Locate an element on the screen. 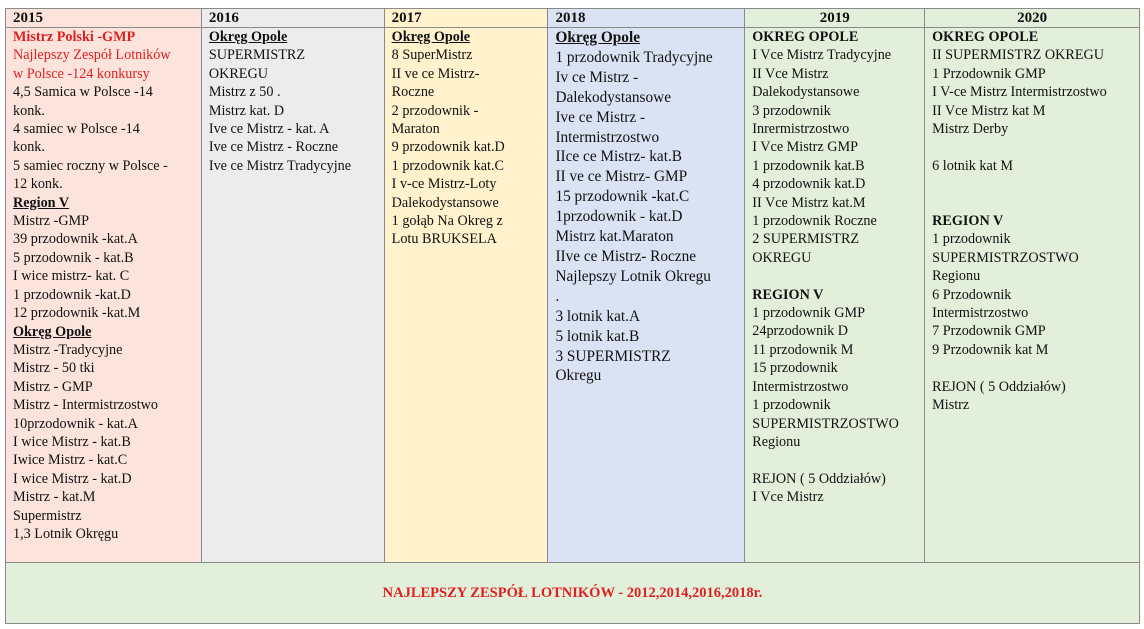 The image size is (1144, 629). achievement-line: 12 przodownik -kat.M is located at coordinates (77, 313).